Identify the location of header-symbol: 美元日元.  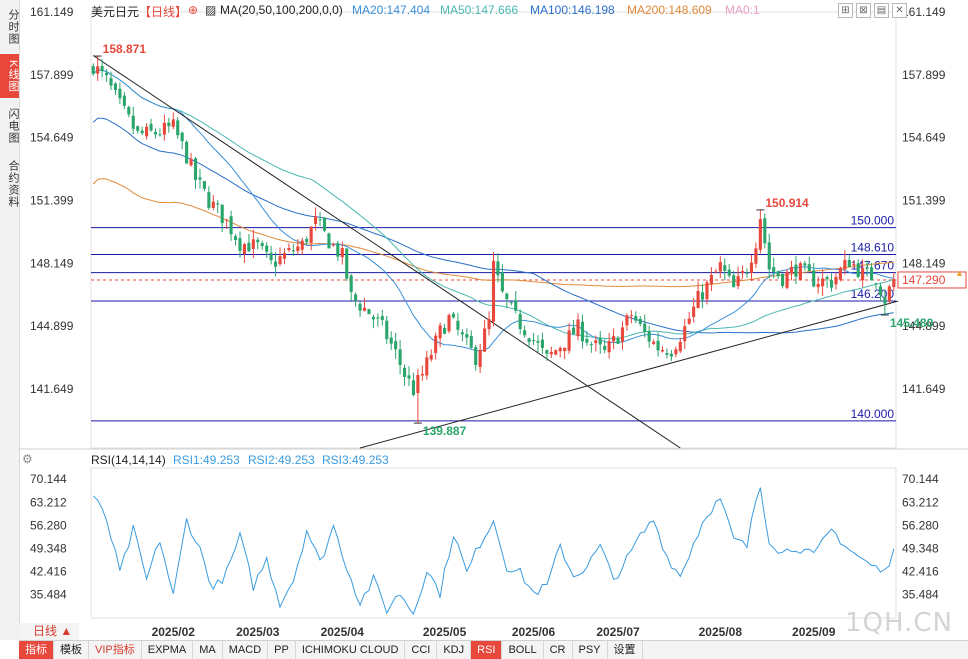
(115, 12).